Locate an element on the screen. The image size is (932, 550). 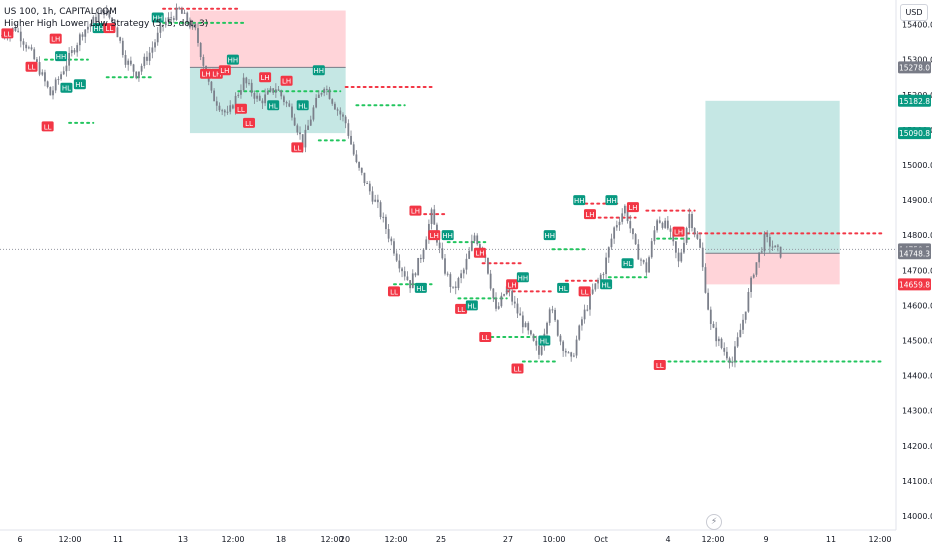
price-tick: 14800.0 is located at coordinates (917, 235).